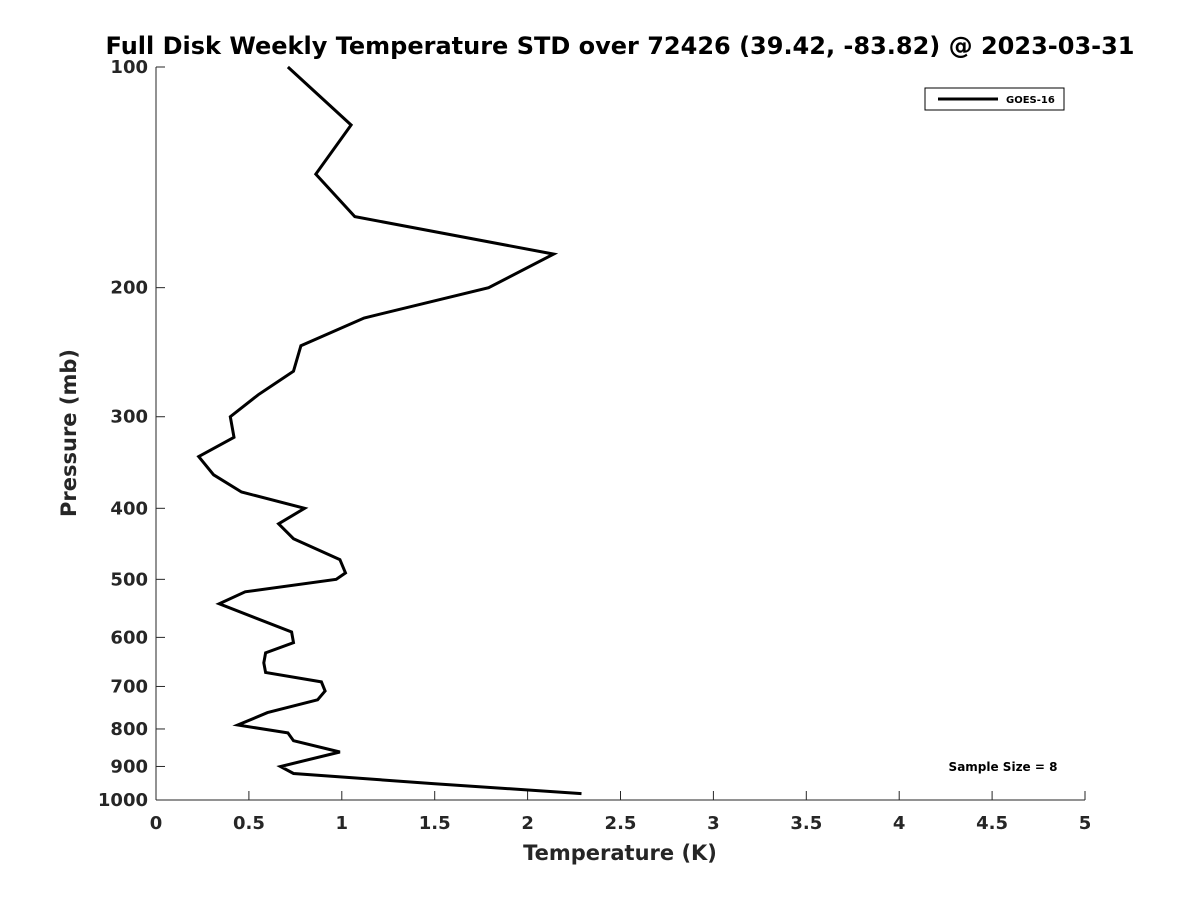 The height and width of the screenshot is (900, 1200). I want to click on y-axis: 100 200 300 400 500 600 700 800 900 1000, so click(131, 434).